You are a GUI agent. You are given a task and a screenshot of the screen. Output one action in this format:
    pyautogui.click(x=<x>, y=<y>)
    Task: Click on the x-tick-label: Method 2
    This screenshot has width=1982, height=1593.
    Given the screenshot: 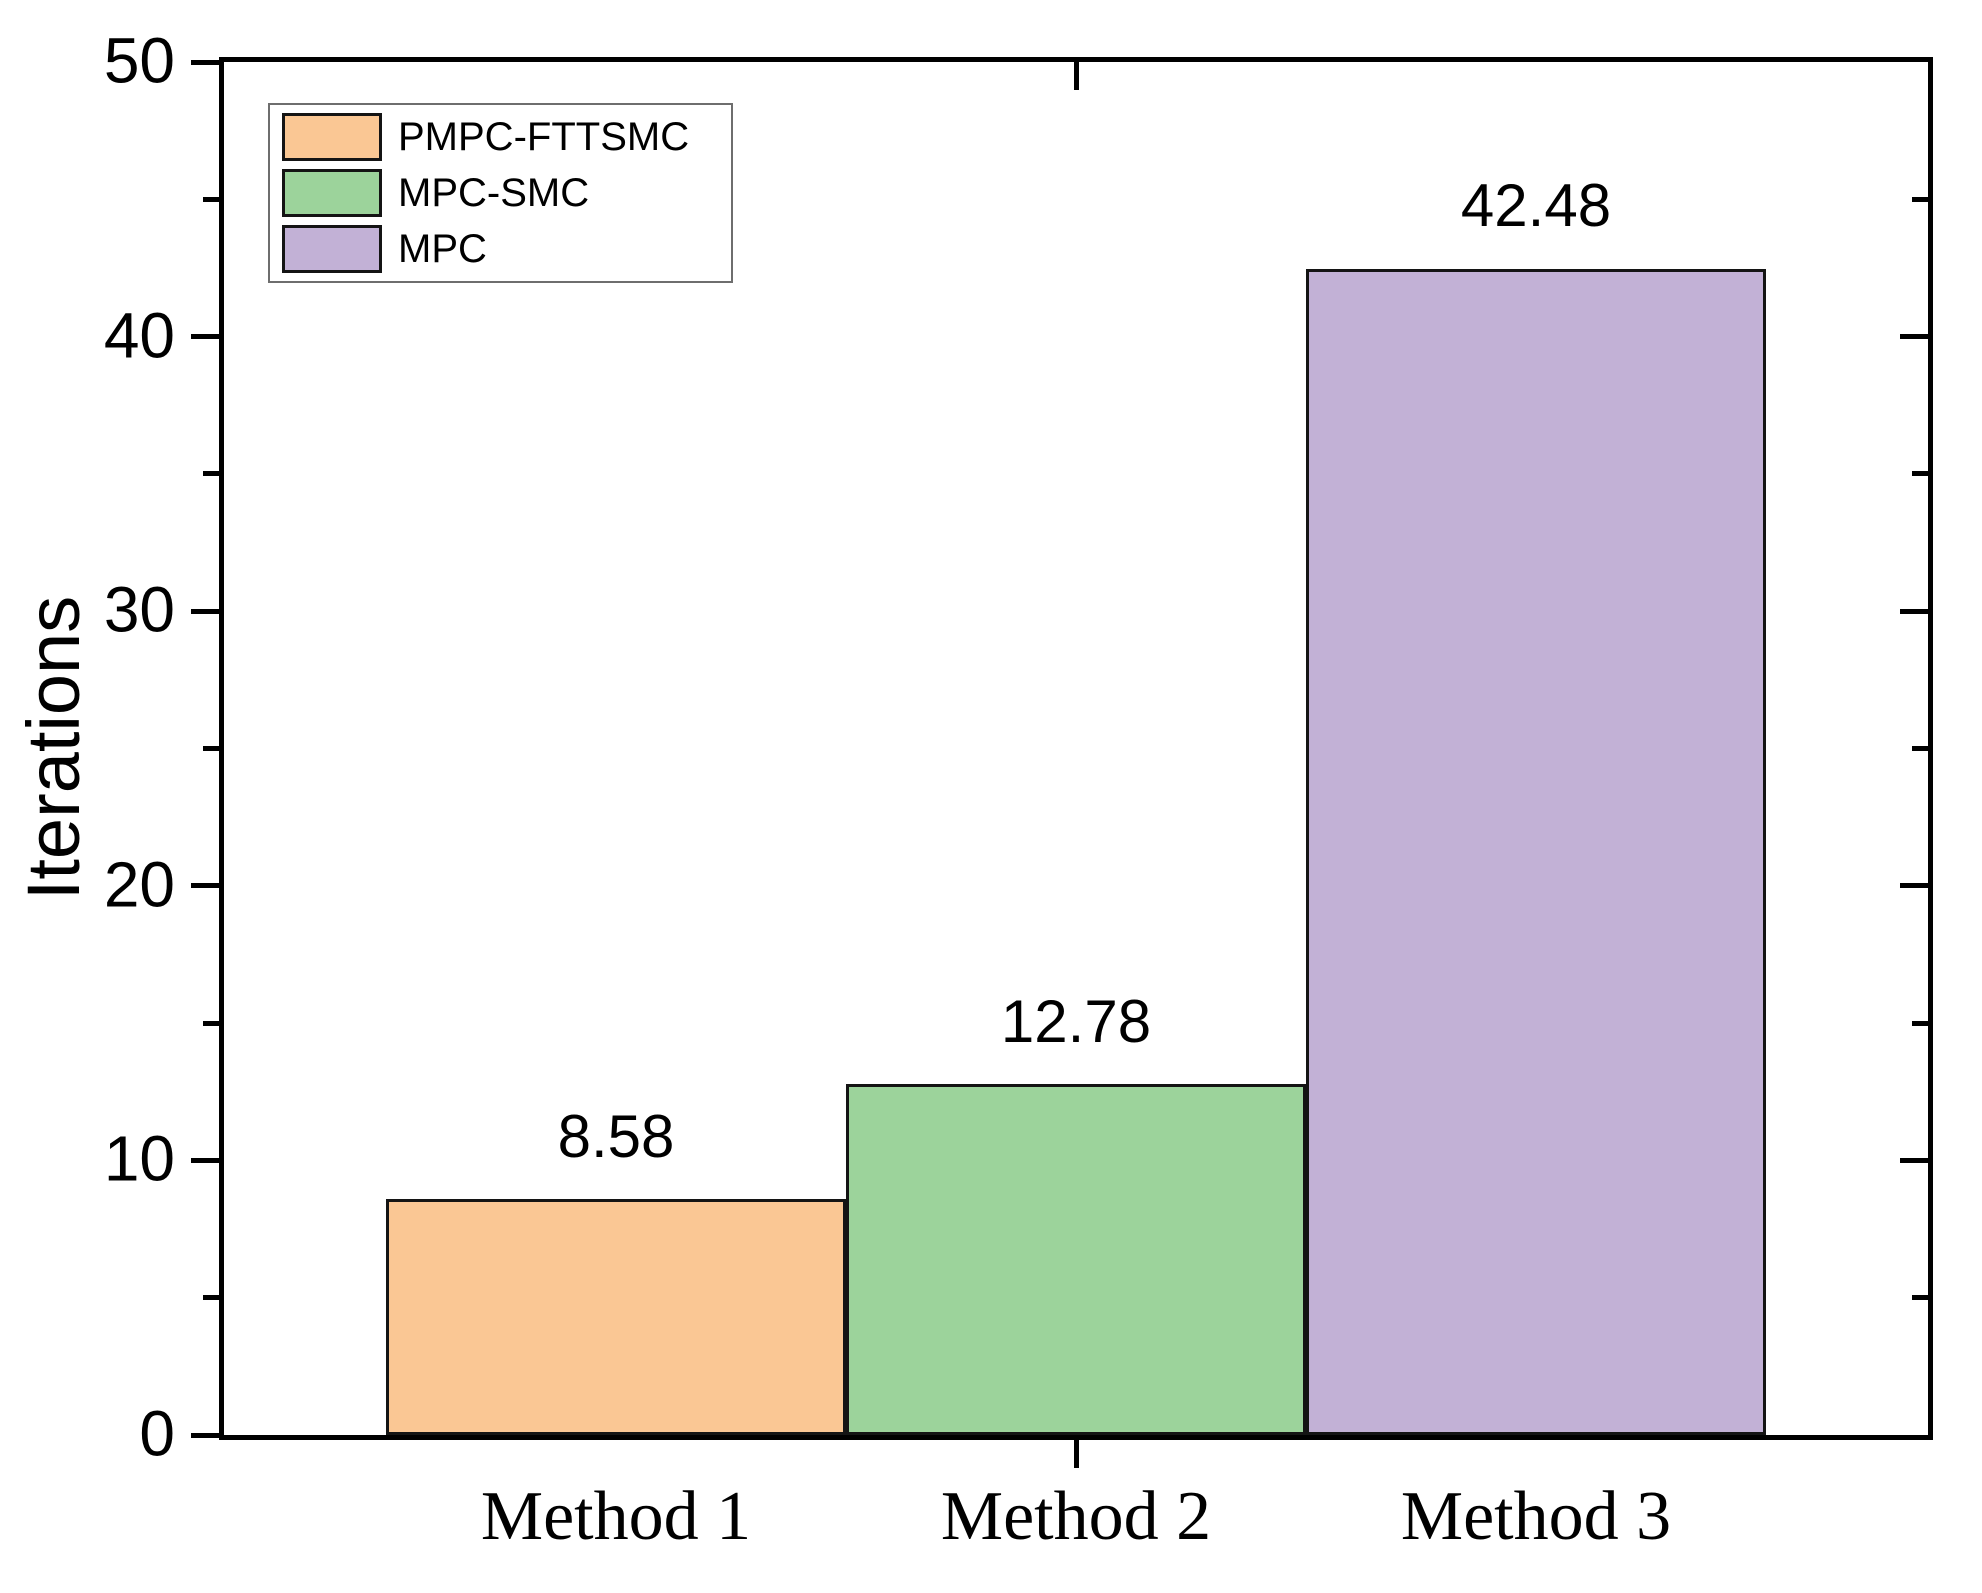 What is the action you would take?
    pyautogui.click(x=1076, y=1516)
    